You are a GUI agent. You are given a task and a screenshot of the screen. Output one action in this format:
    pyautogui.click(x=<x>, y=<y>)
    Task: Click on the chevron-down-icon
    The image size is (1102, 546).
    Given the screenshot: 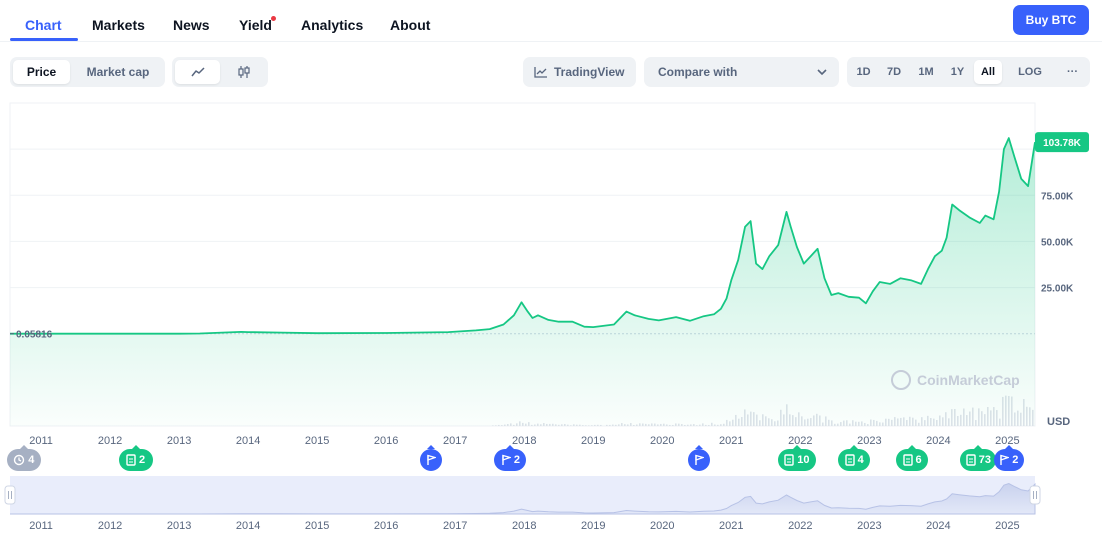 What is the action you would take?
    pyautogui.click(x=822, y=72)
    